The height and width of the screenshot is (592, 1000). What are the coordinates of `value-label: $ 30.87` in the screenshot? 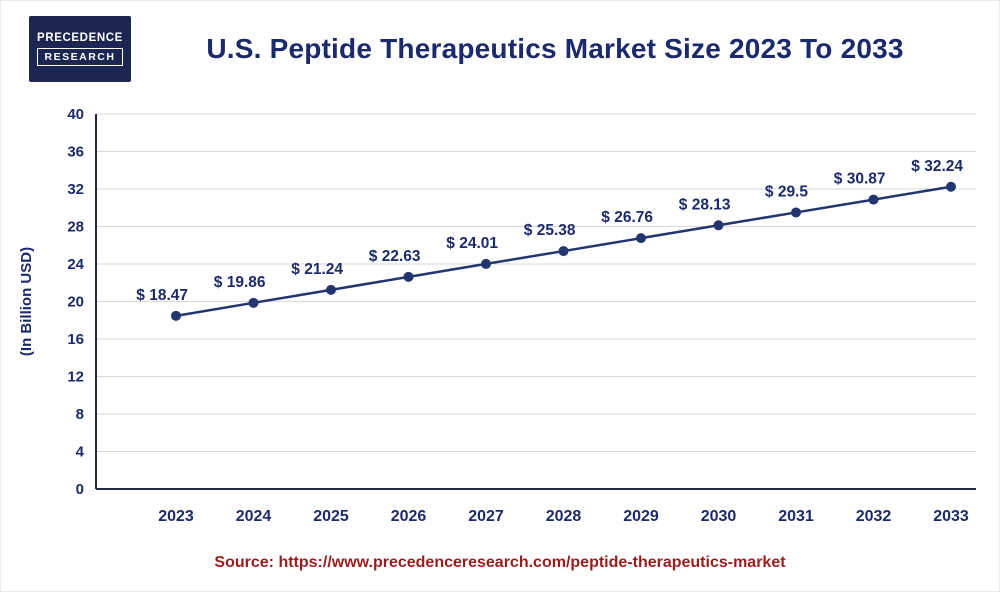 It's located at (860, 179).